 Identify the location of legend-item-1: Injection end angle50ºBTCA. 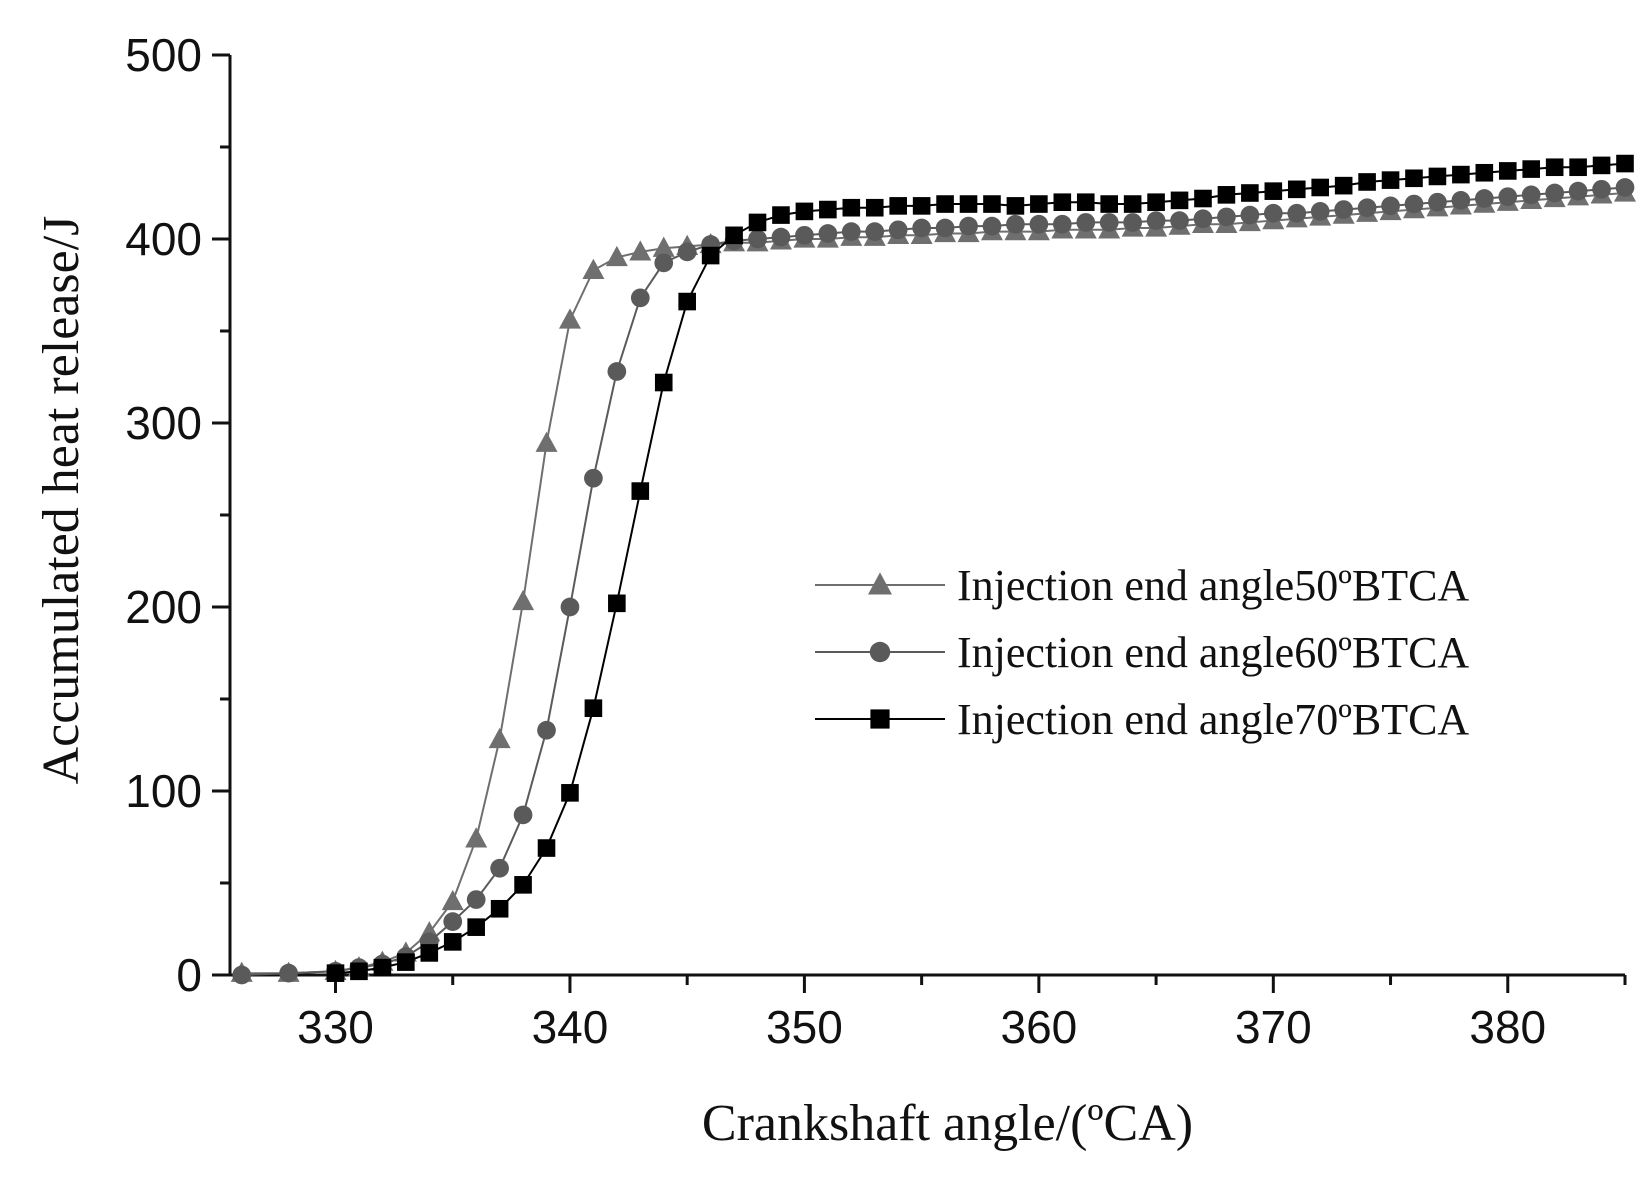
(1142, 585).